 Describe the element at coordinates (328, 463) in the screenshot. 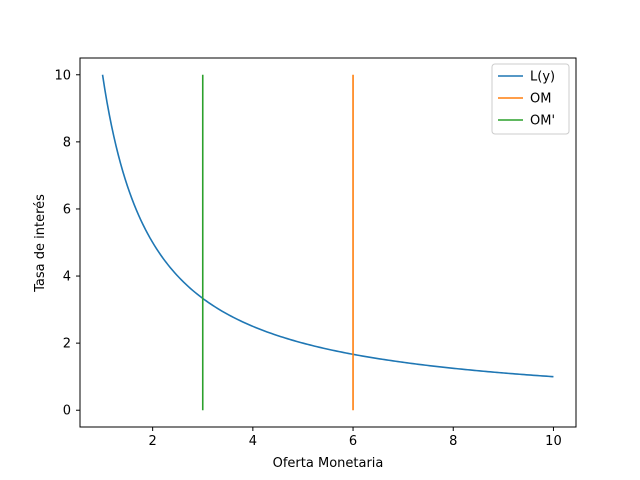

I see `x-axis-label: Oferta Monetaria` at that location.